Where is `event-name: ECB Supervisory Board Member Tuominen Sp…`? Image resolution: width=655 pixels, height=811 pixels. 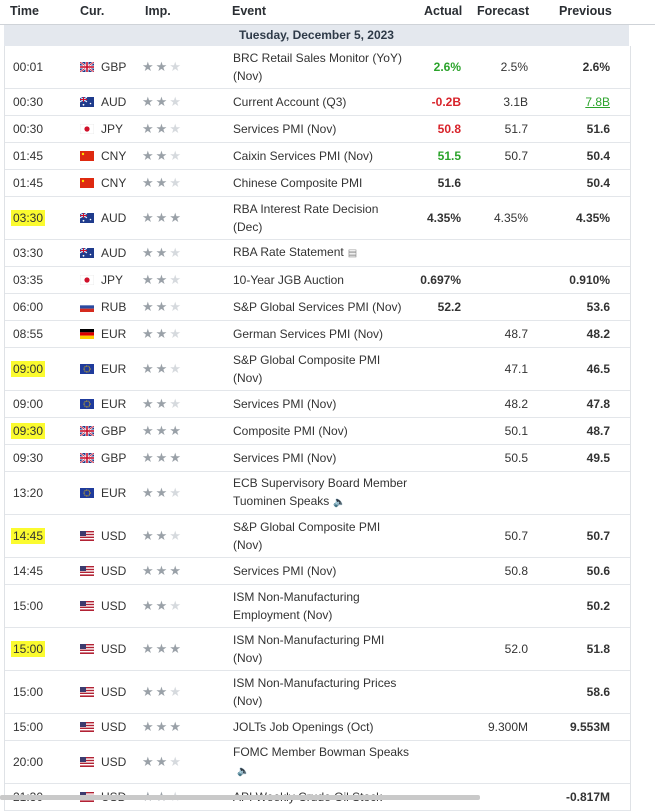
event-name: ECB Supervisory Board Member Tuominen Sp… is located at coordinates (320, 492).